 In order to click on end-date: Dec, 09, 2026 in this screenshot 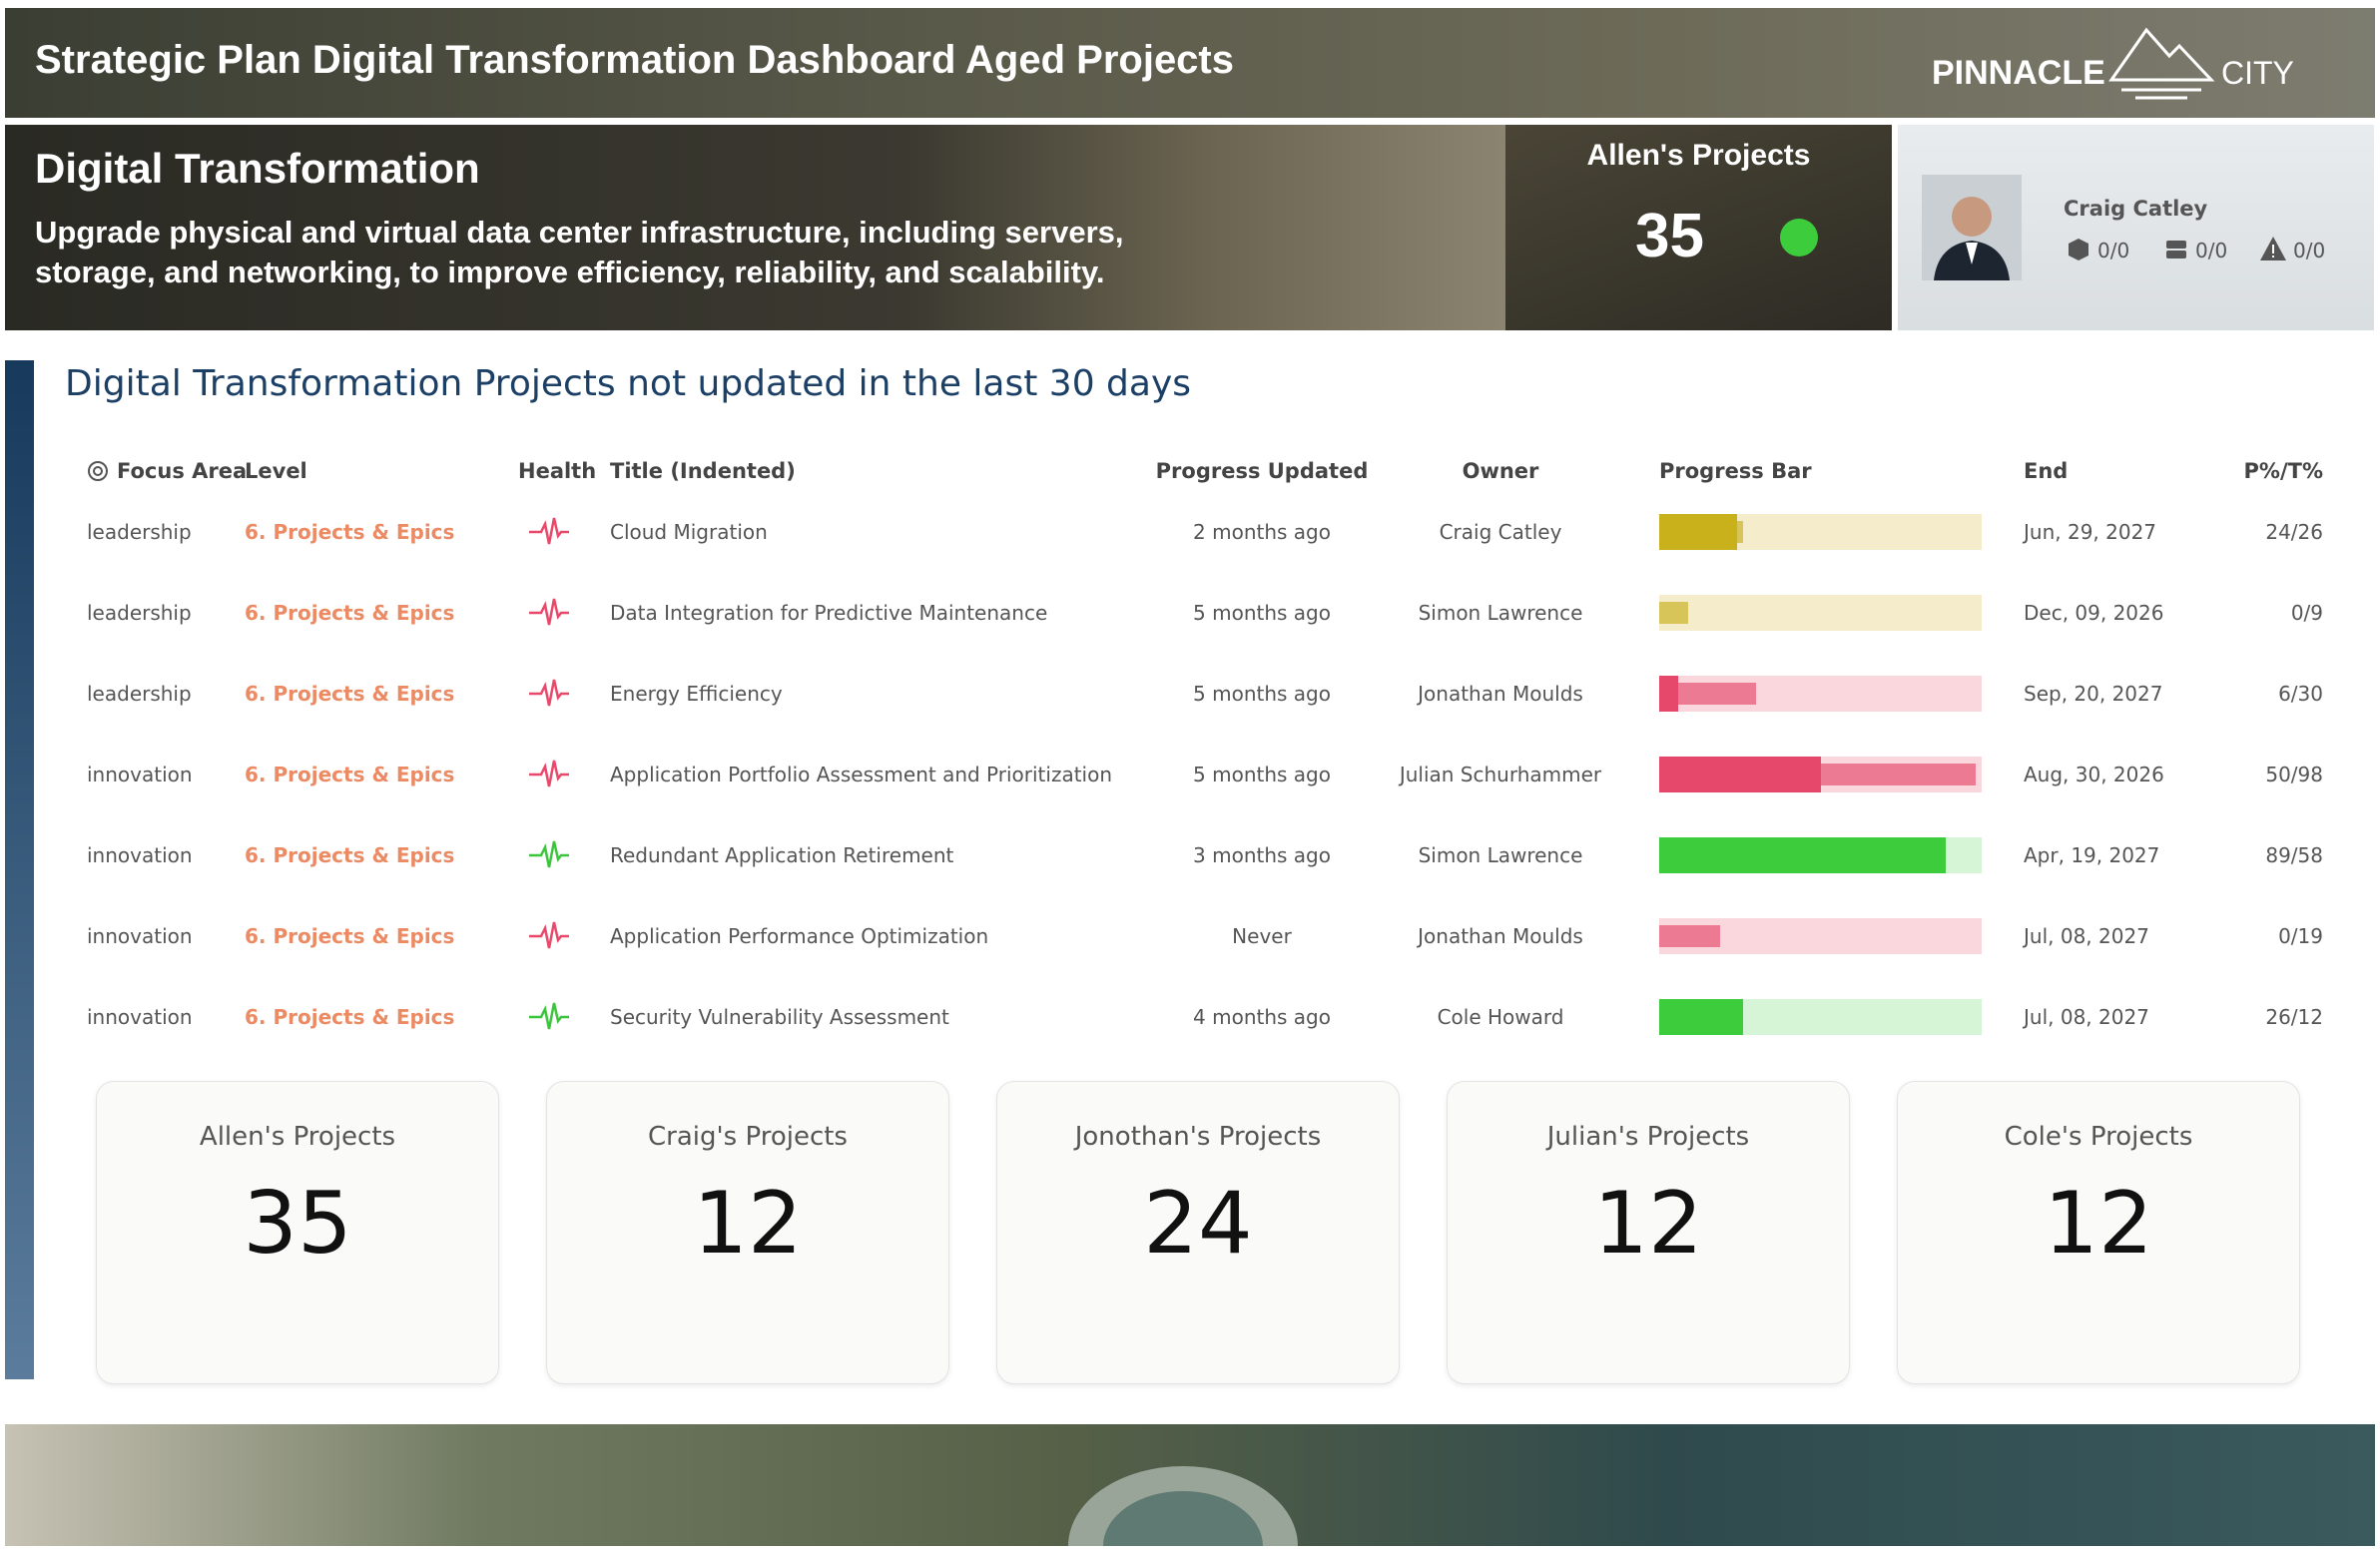, I will do `click(2094, 613)`.